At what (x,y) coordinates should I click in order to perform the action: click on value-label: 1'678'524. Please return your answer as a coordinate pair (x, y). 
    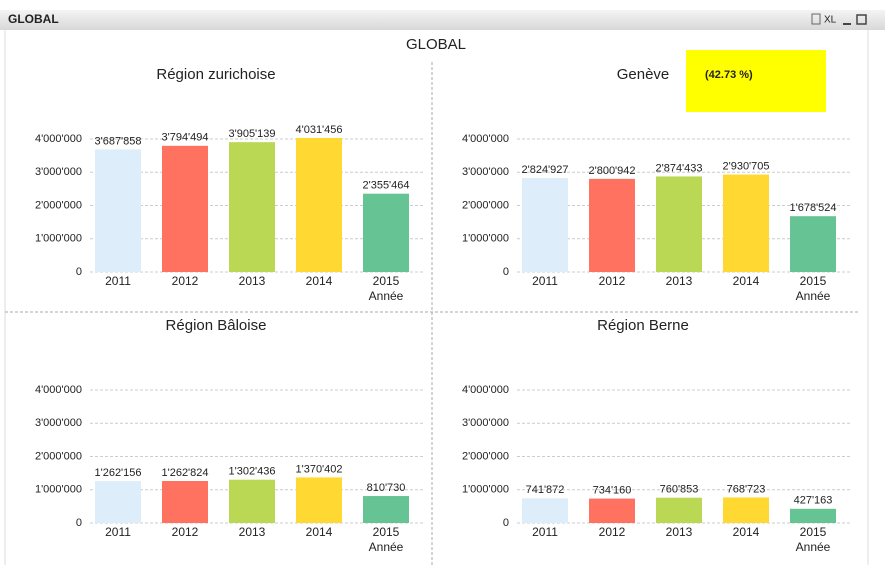
    Looking at the image, I should click on (812, 208).